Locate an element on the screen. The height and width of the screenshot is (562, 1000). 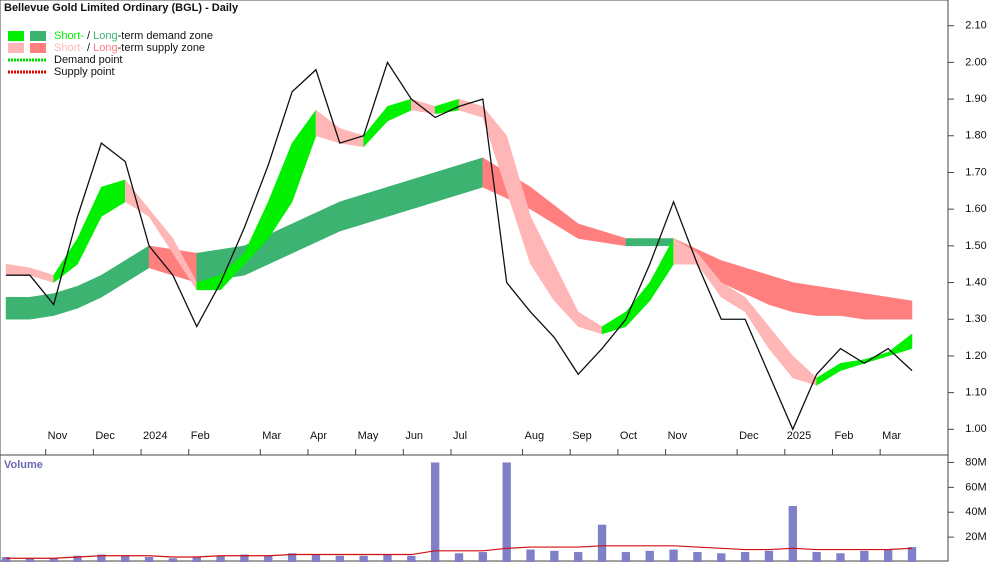
volume-tick-label: 20M is located at coordinates (975, 537).